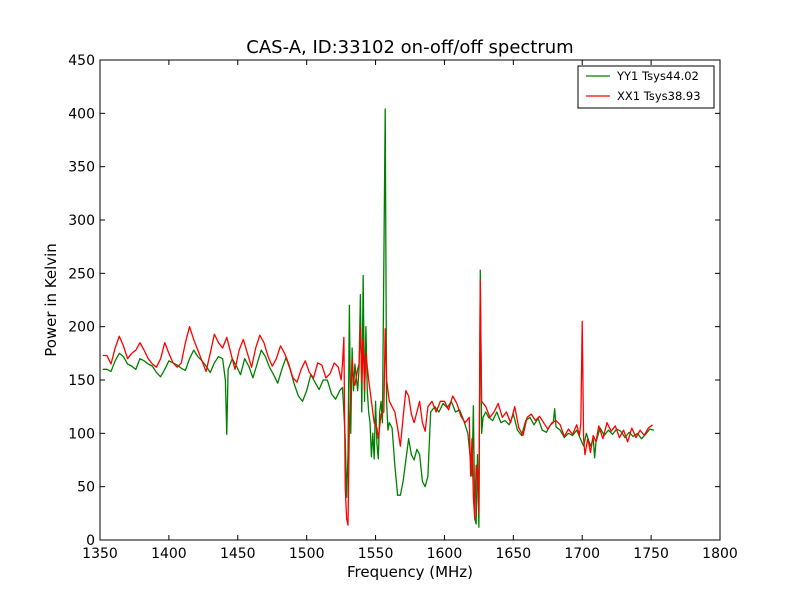 The image size is (800, 600). What do you see at coordinates (651, 554) in the screenshot?
I see `x-tick-label: 1750` at bounding box center [651, 554].